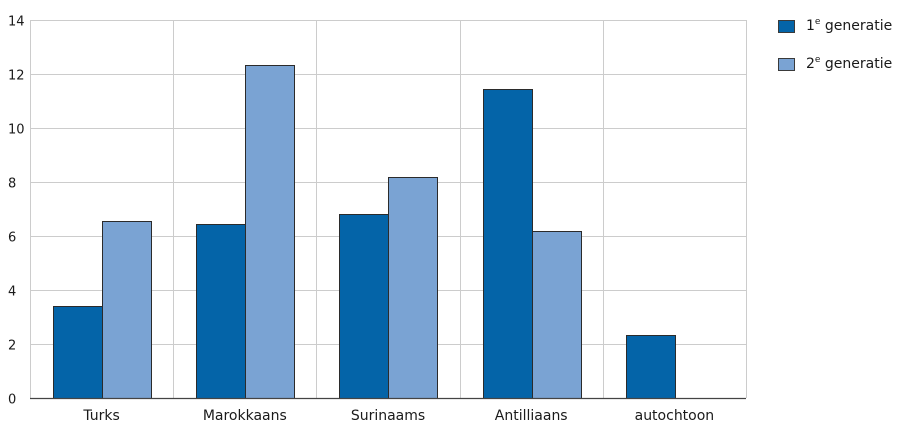  What do you see at coordinates (12, 292) in the screenshot?
I see `y-tick-label: 4` at bounding box center [12, 292].